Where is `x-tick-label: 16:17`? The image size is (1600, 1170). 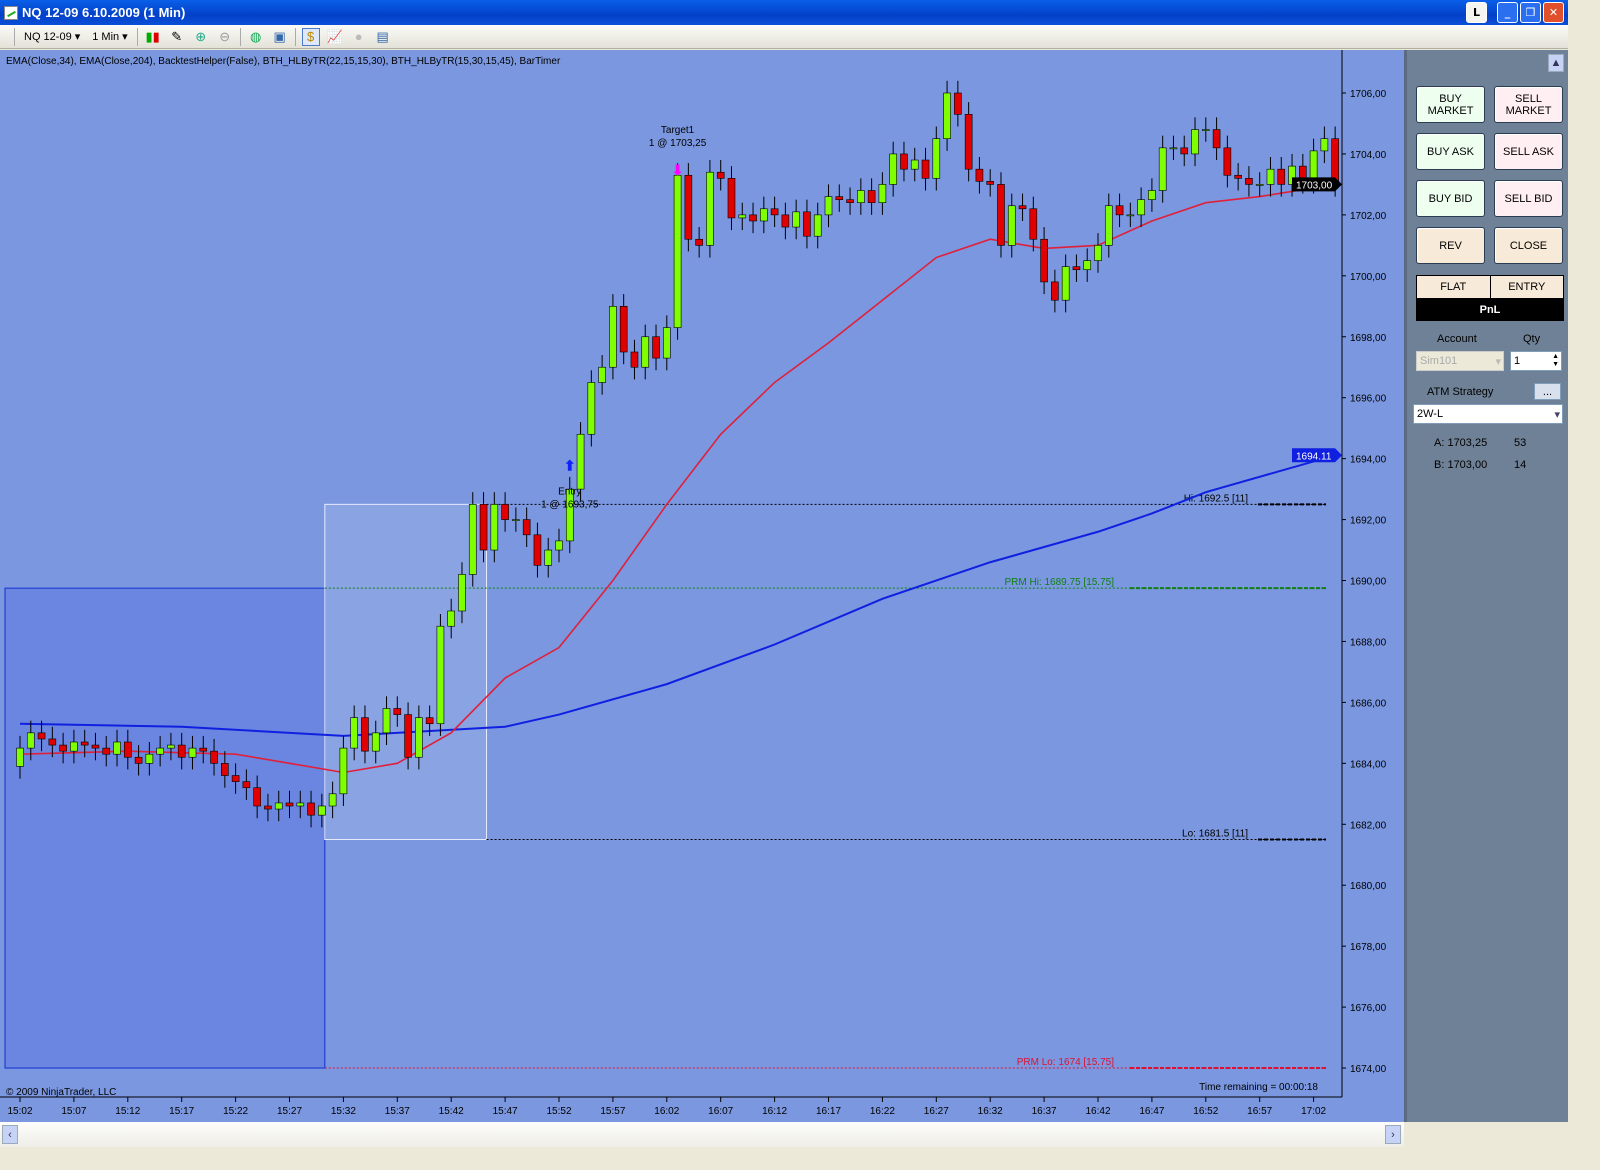 x-tick-label: 16:17 is located at coordinates (828, 1111).